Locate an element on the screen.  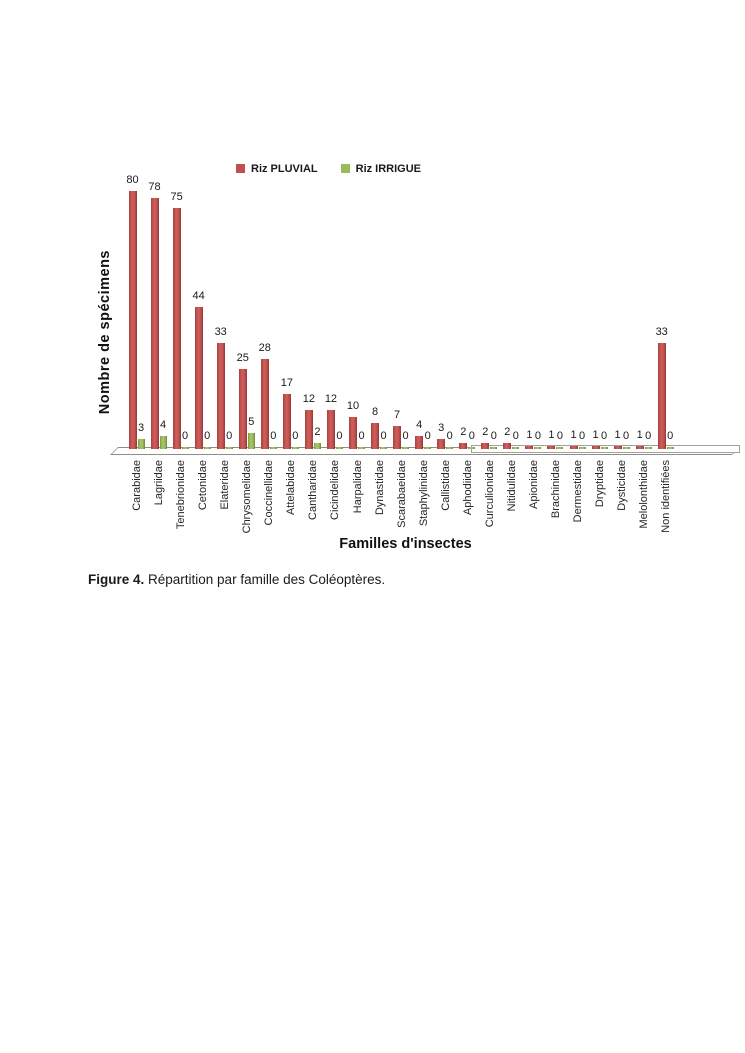
x-axis-label-text: Elateridae is located at coordinates (225, 485).